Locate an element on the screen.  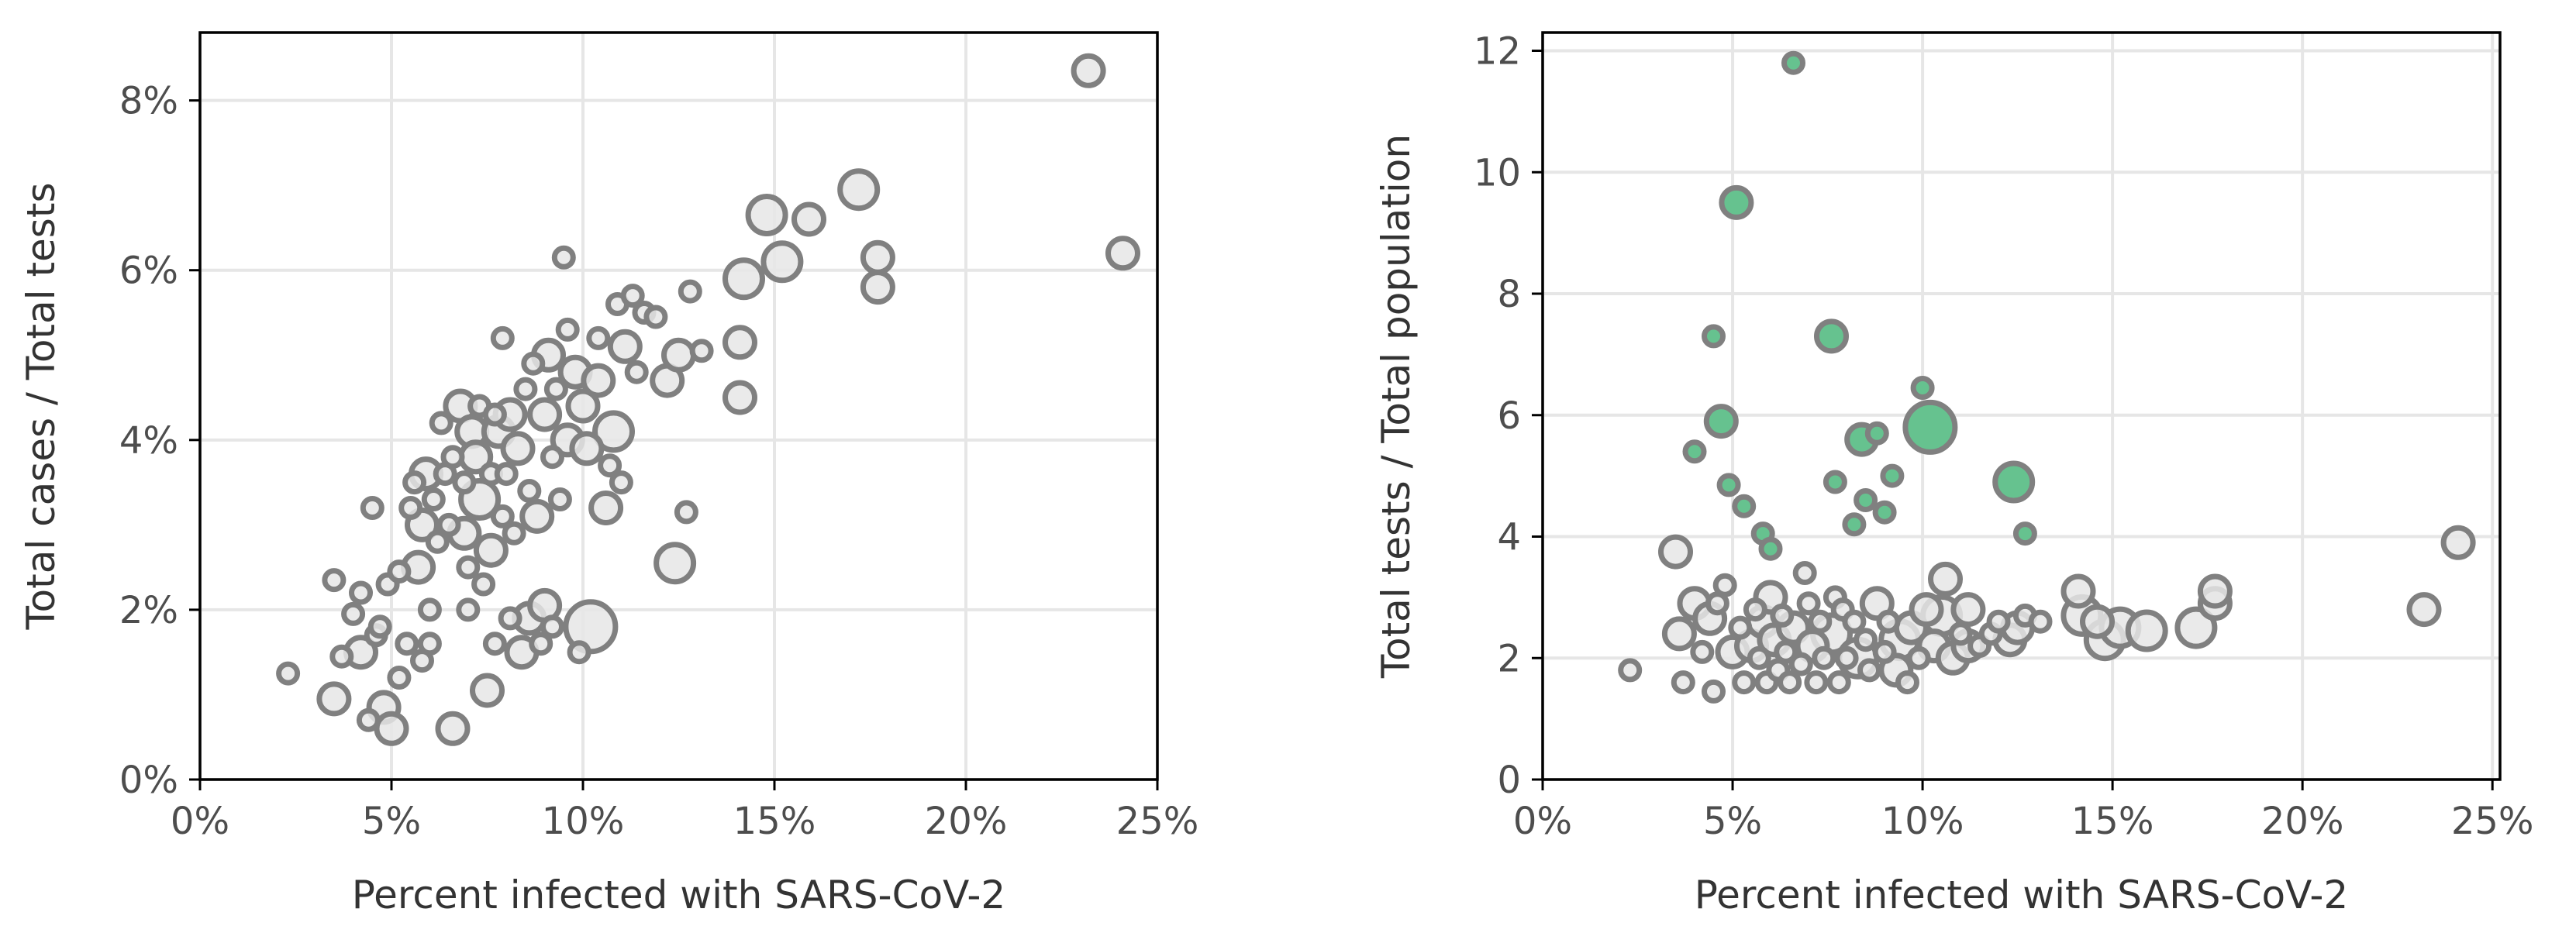
left-y-tick-label: 4% is located at coordinates (148, 441).